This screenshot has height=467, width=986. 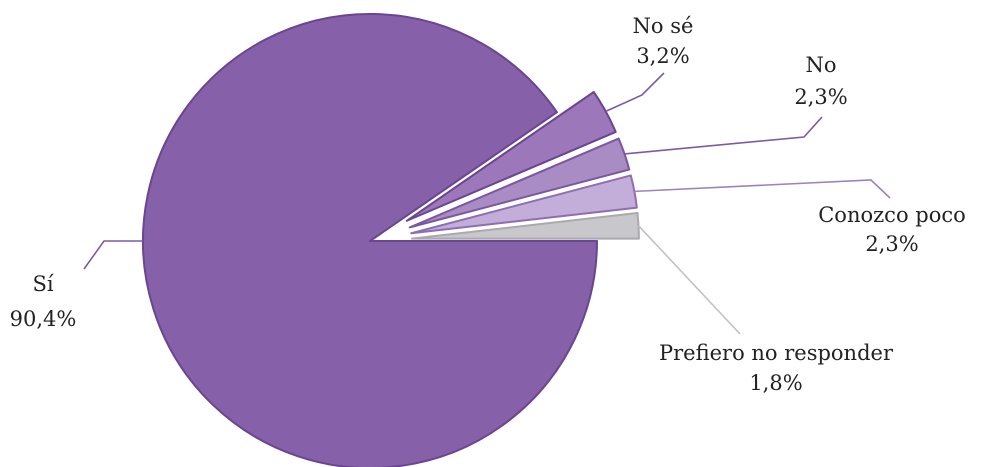 I want to click on label-conozco-poco-value: 2,3%, so click(x=891, y=244).